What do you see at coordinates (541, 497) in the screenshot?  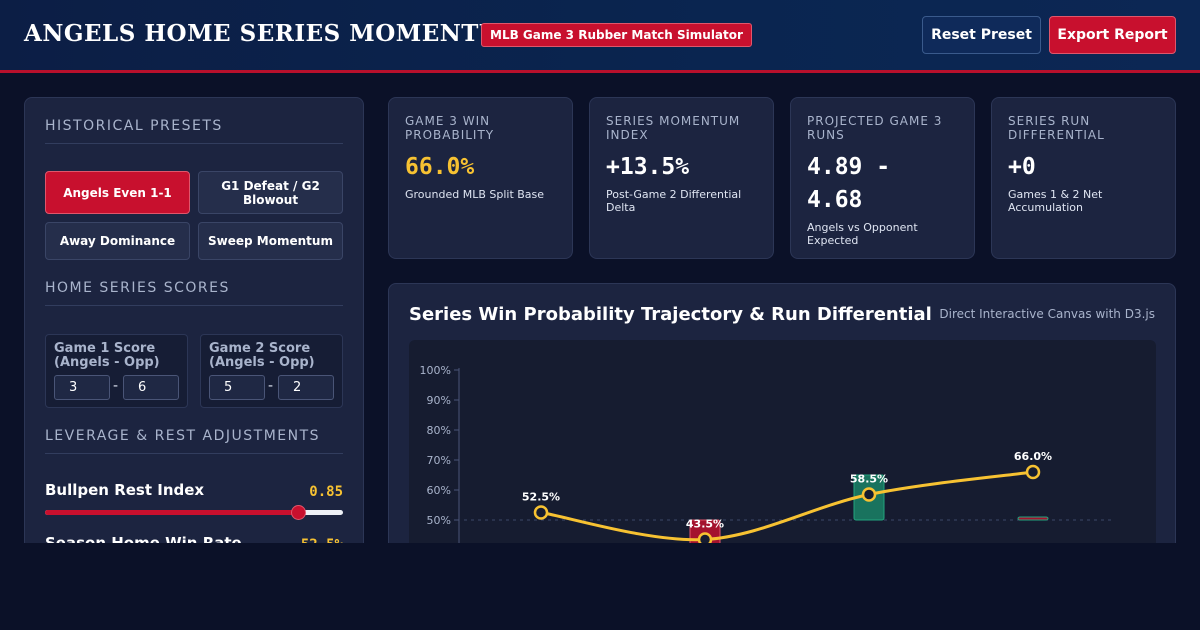 I see `win-probability-label: 52.5%` at bounding box center [541, 497].